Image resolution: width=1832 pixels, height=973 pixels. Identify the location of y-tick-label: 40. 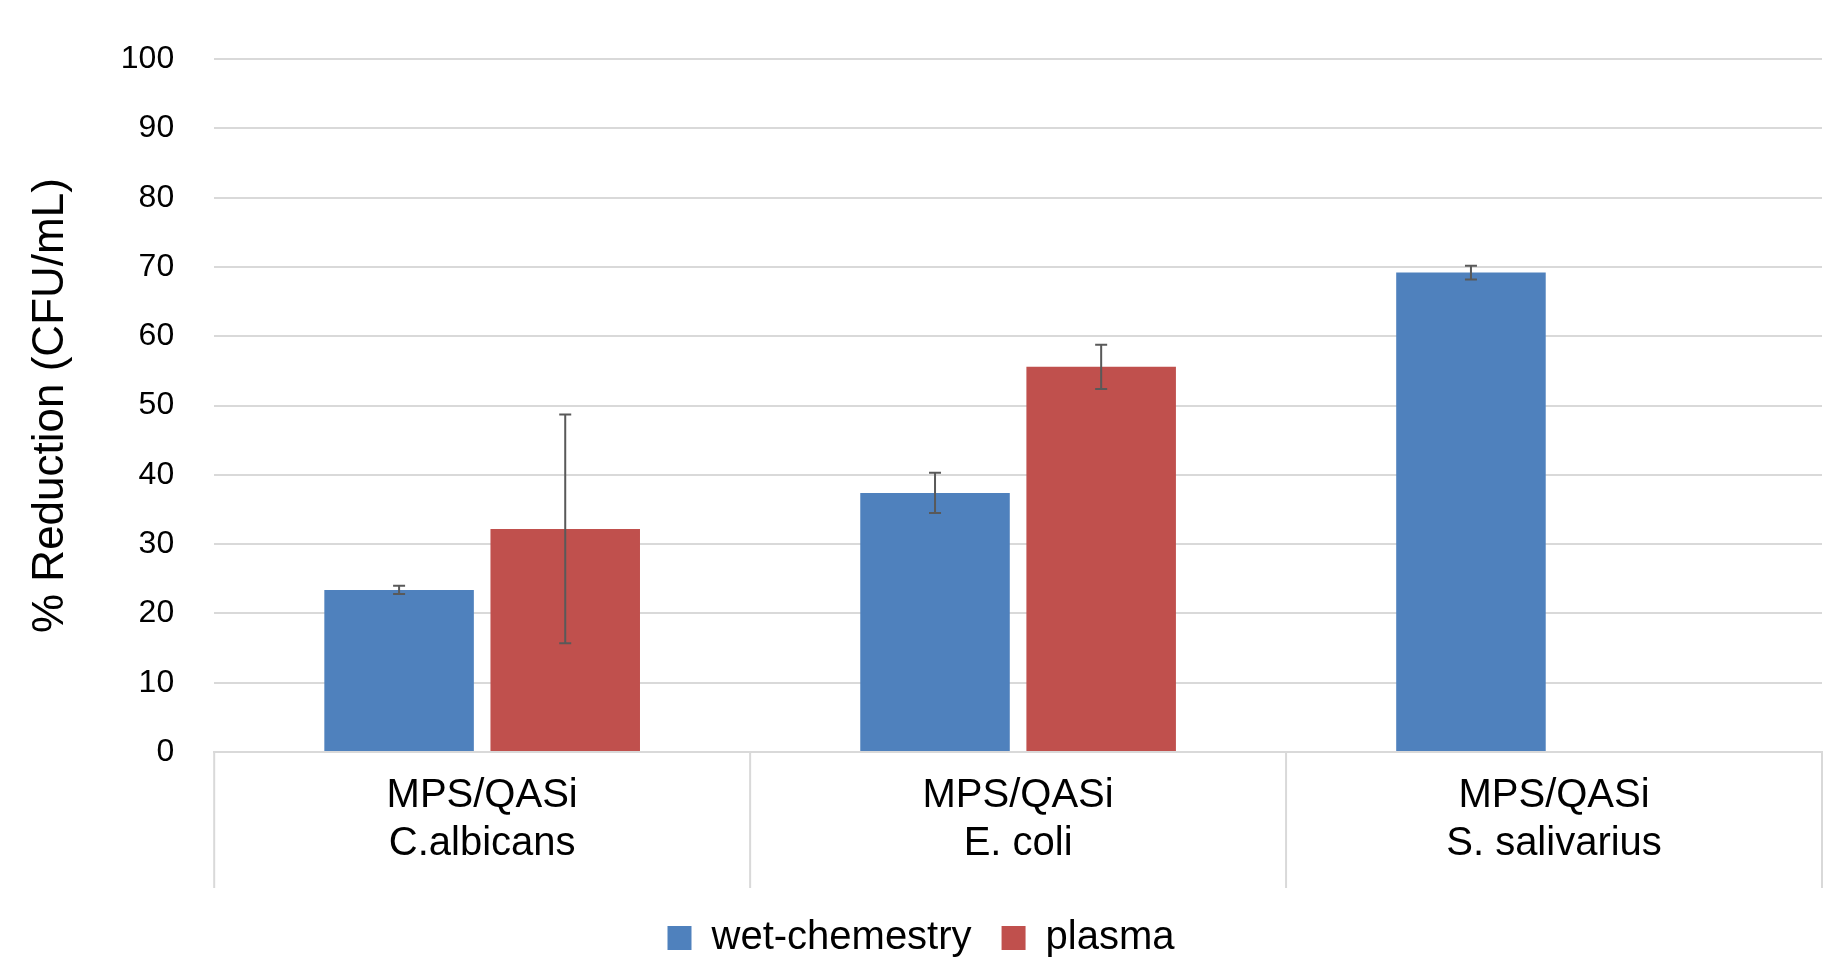
(156, 472).